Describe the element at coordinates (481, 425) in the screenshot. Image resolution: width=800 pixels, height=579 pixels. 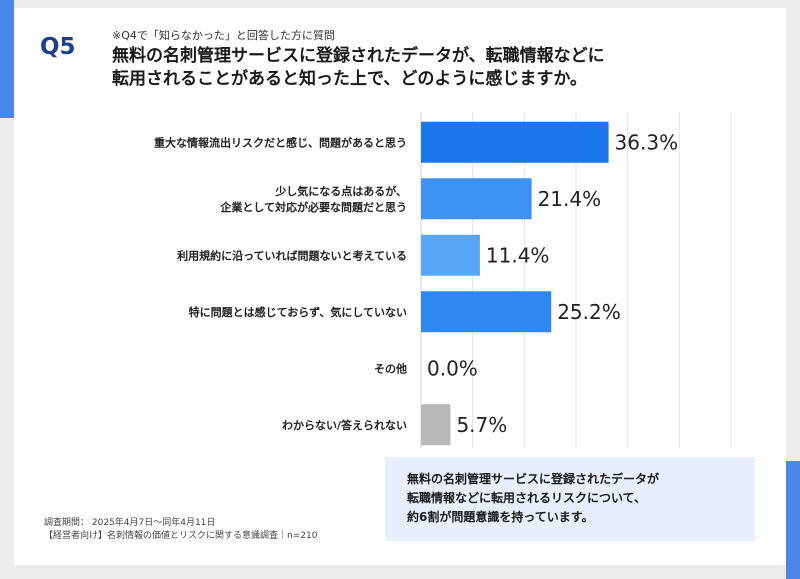
I see `value-label-6: 5.7%` at that location.